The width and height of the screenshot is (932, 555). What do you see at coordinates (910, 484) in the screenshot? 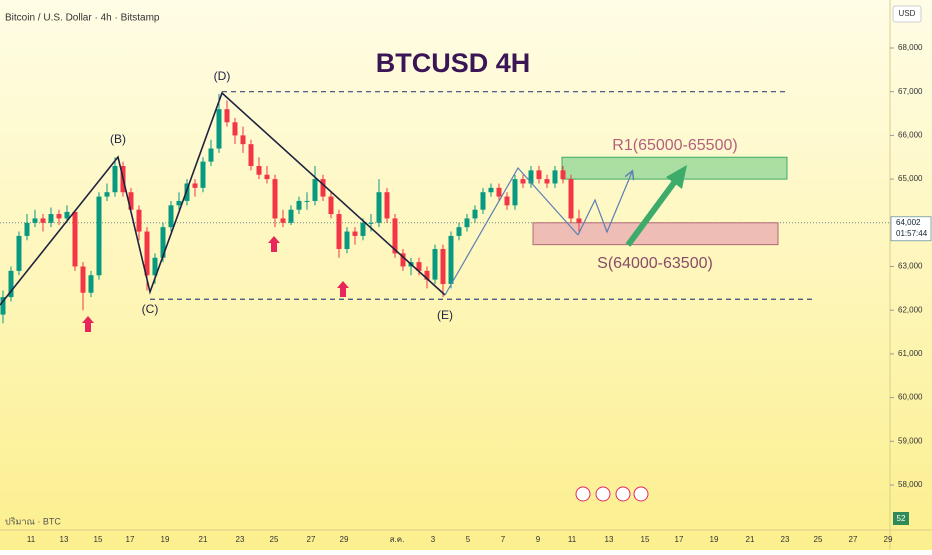
I see `y-tick-label: 58,000` at bounding box center [910, 484].